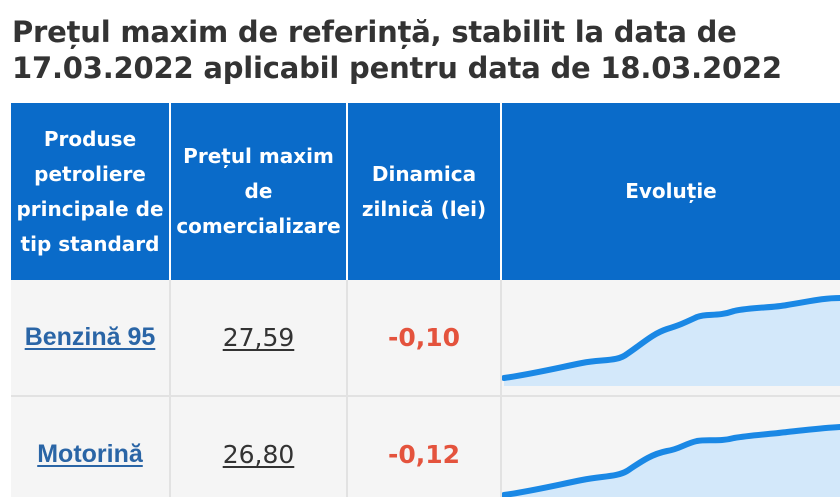  What do you see at coordinates (90, 173) in the screenshot?
I see `header-product-line: petroliere` at bounding box center [90, 173].